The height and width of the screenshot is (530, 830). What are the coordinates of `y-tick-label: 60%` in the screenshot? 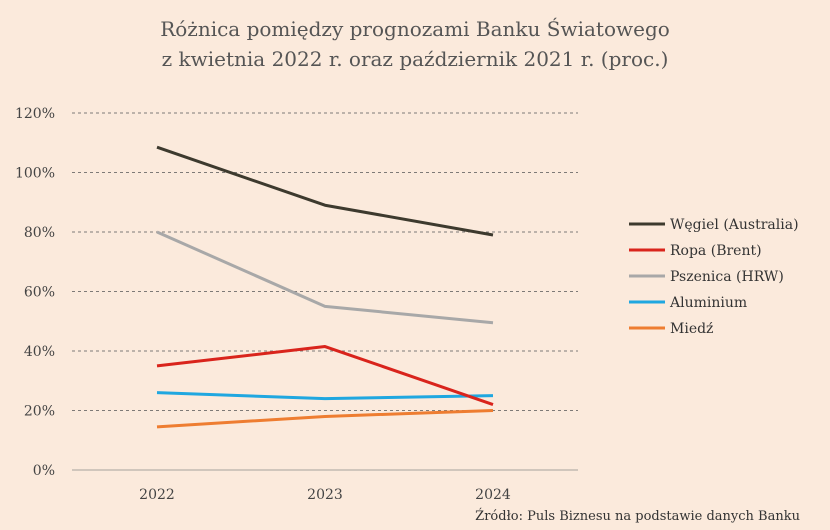 It's located at (39, 293).